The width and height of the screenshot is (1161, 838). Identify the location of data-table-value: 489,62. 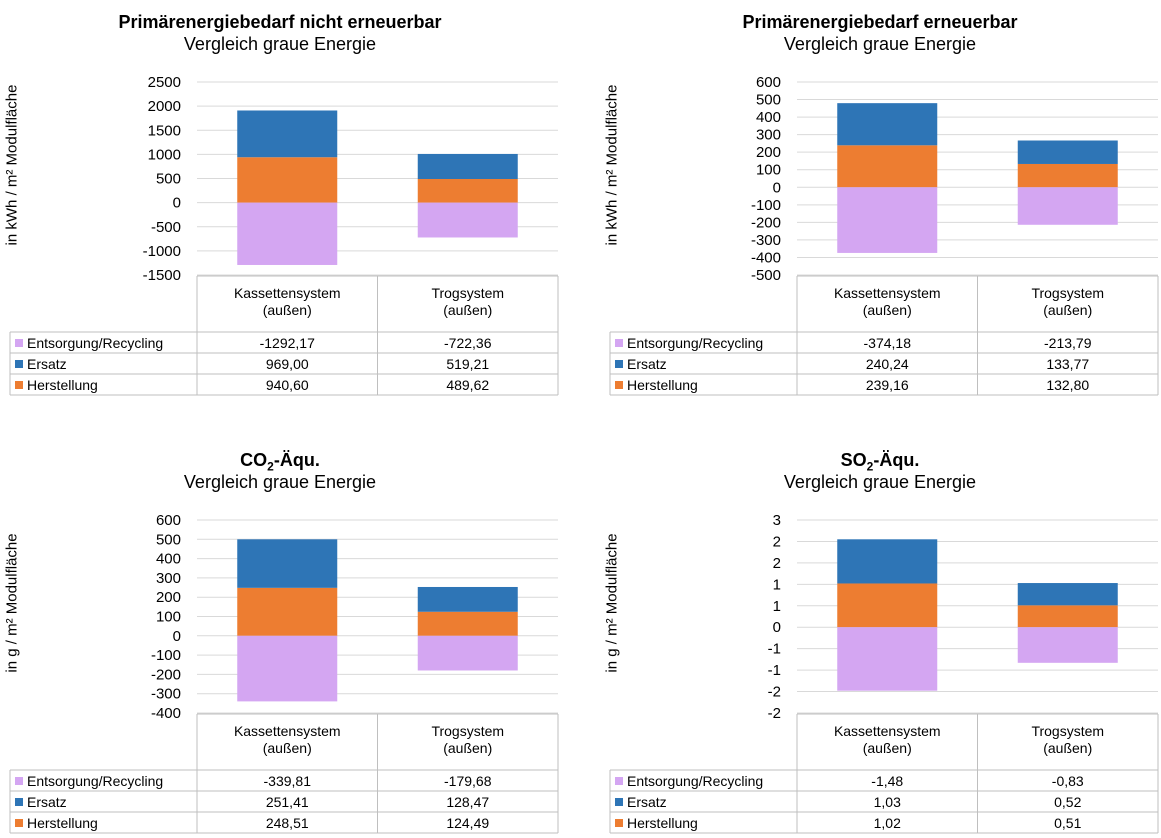
(467, 385).